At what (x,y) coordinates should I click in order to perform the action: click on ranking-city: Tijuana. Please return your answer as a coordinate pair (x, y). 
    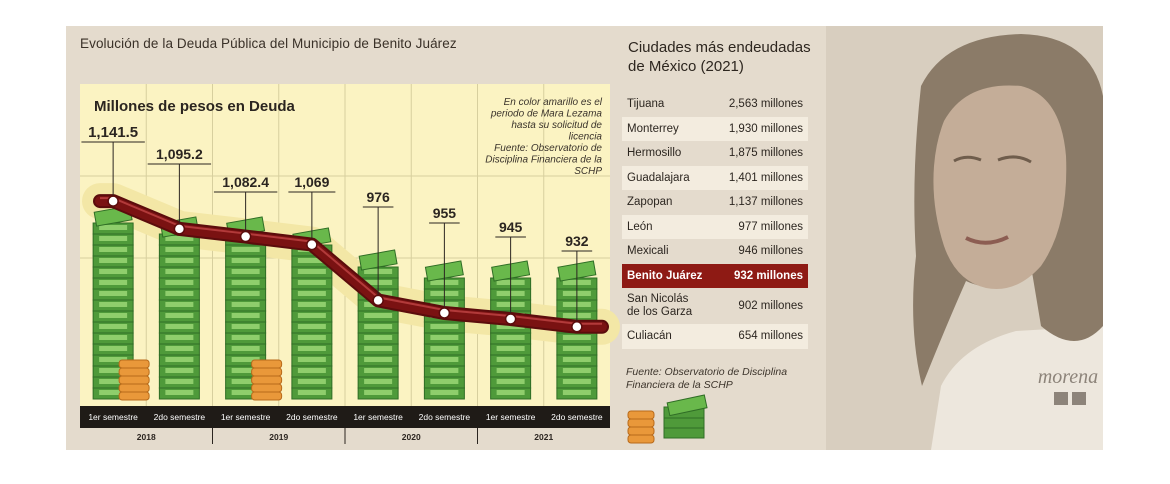
    Looking at the image, I should click on (646, 104).